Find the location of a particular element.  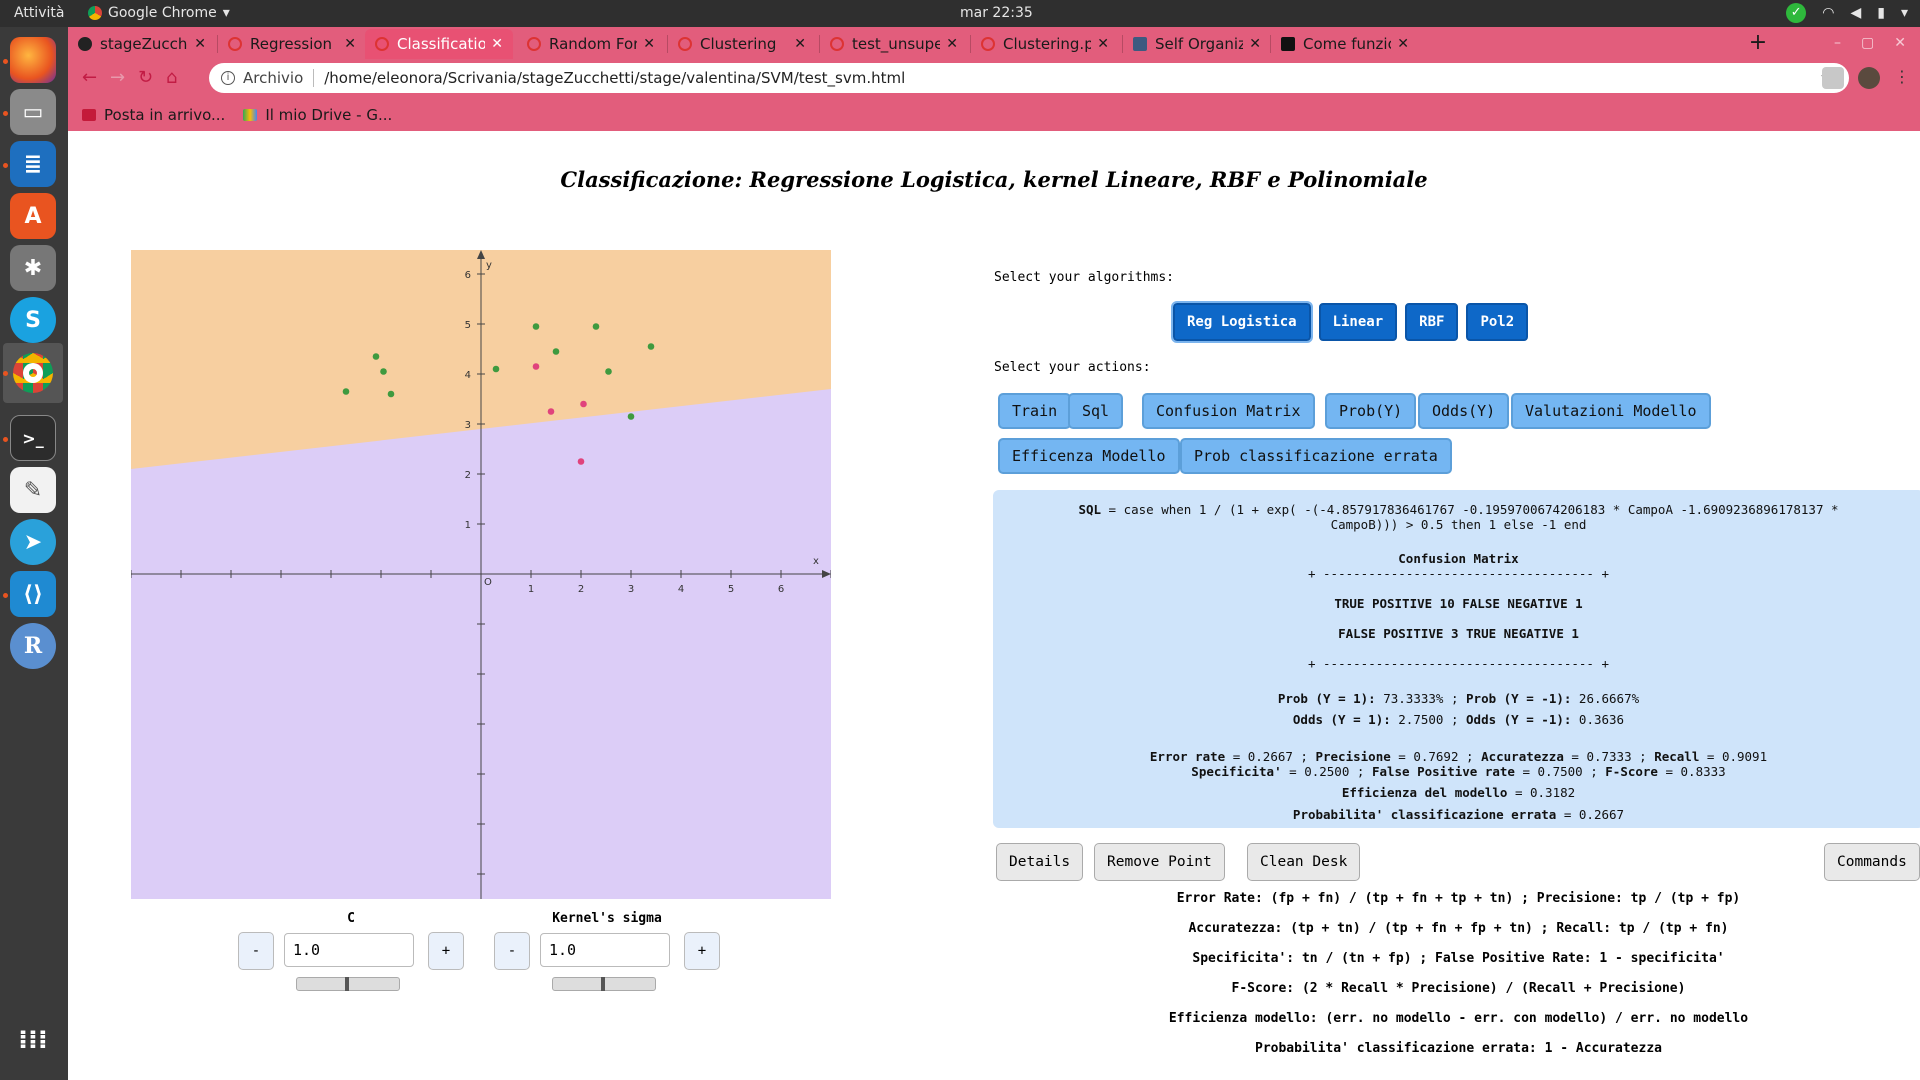

algo-button-reg-logistica: Reg Logistica is located at coordinates (1242, 322).